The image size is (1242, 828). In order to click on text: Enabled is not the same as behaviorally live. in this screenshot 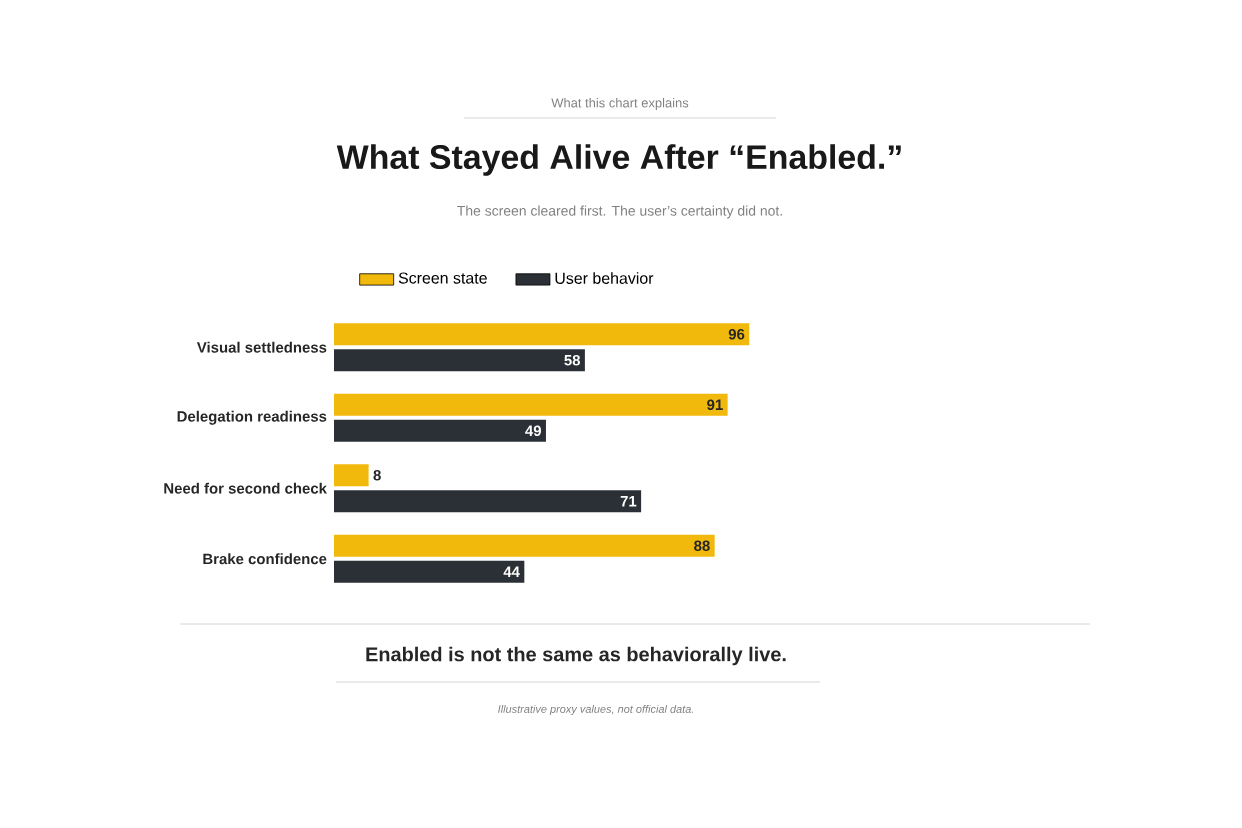, I will do `click(576, 656)`.